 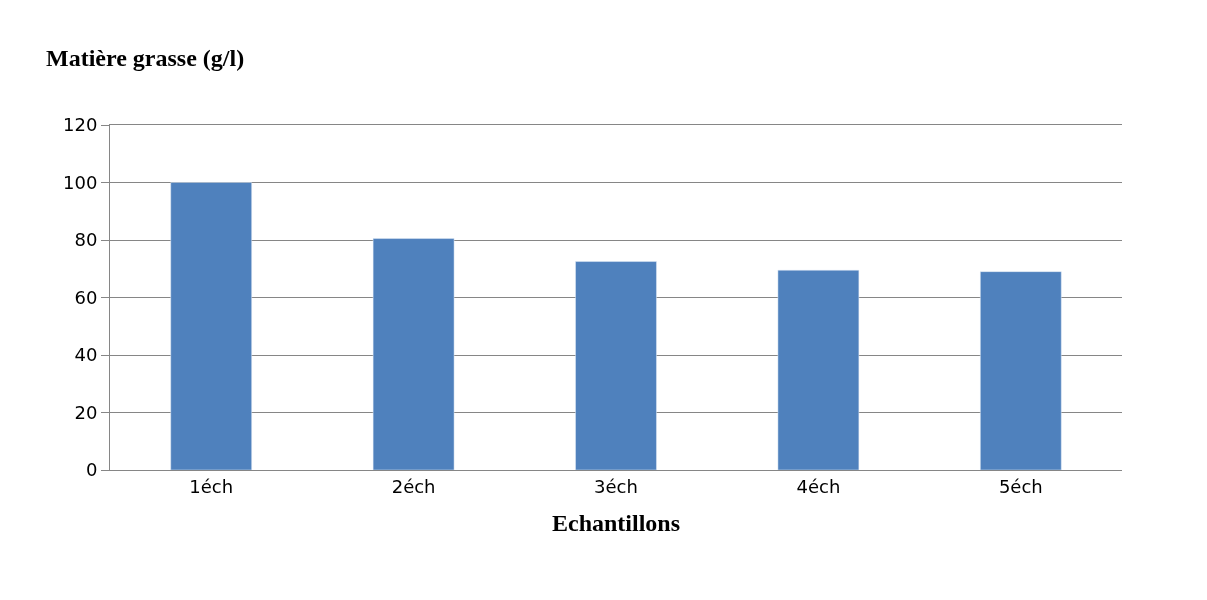 What do you see at coordinates (616, 522) in the screenshot?
I see `x-axis-title: Echantillons` at bounding box center [616, 522].